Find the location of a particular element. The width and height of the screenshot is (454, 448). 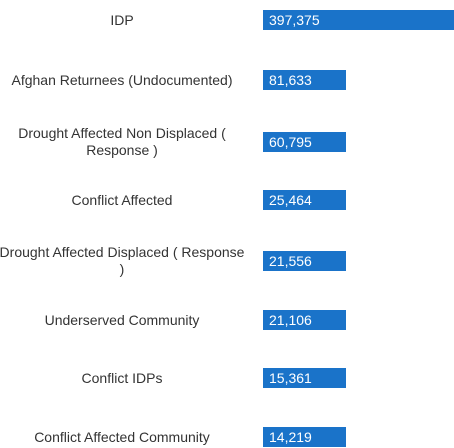

category-label: Afghan Returnees (Undocumented) is located at coordinates (122, 79).